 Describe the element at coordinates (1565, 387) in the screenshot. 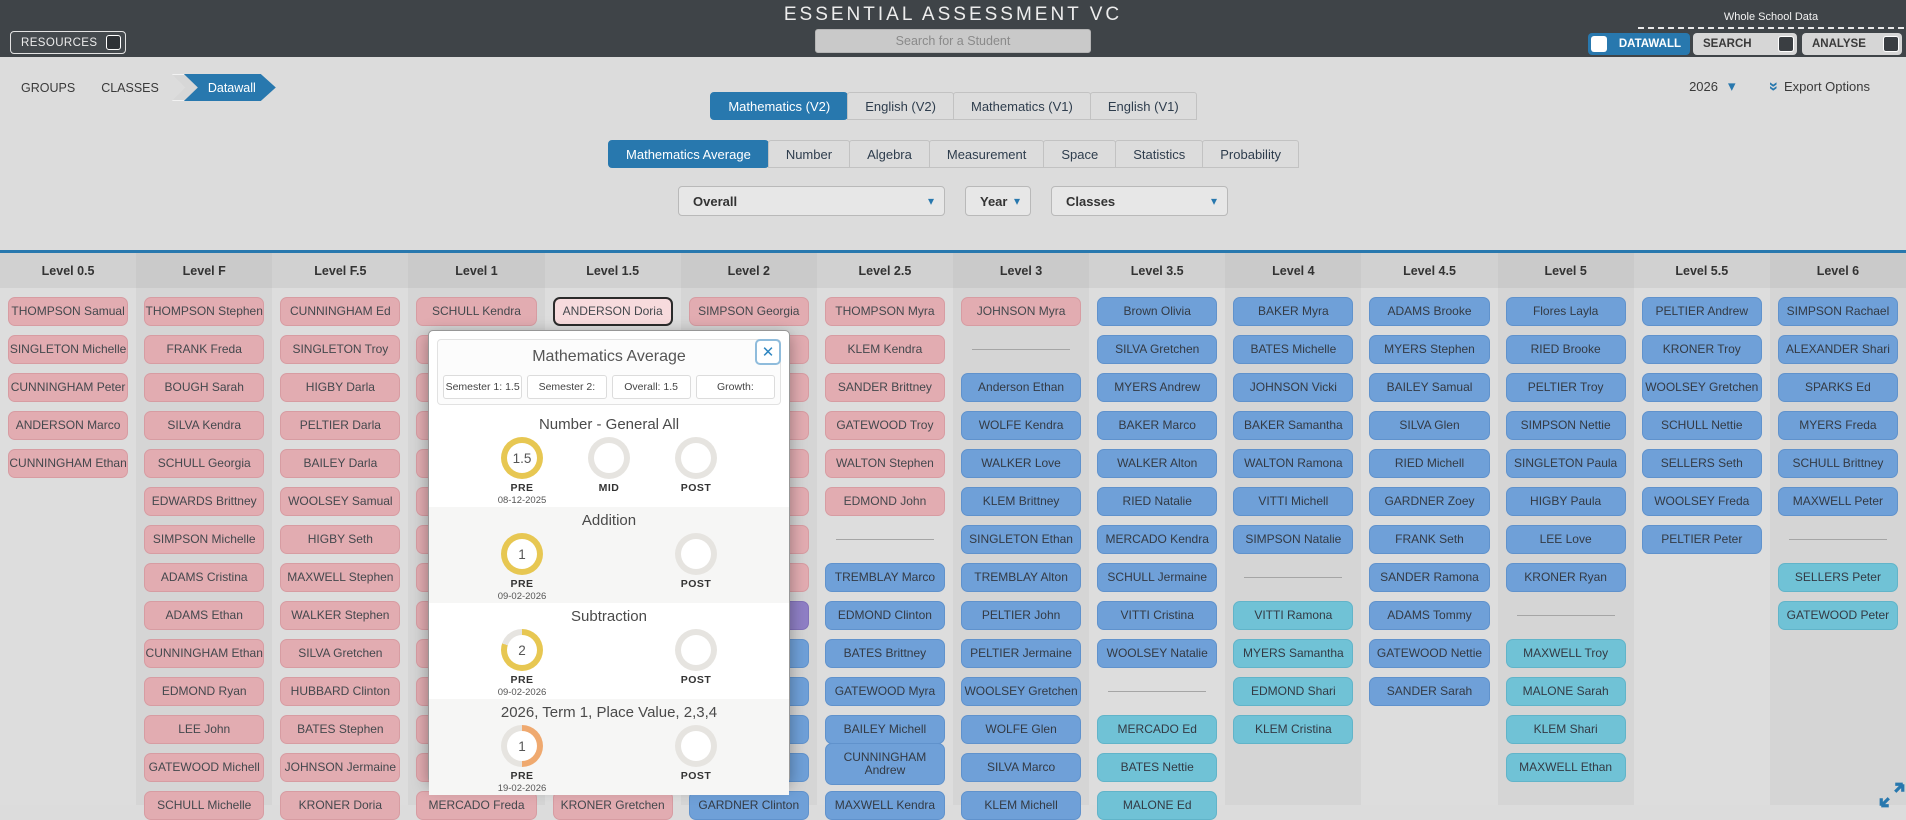

I see `student-chip: PELTIER Troy` at that location.